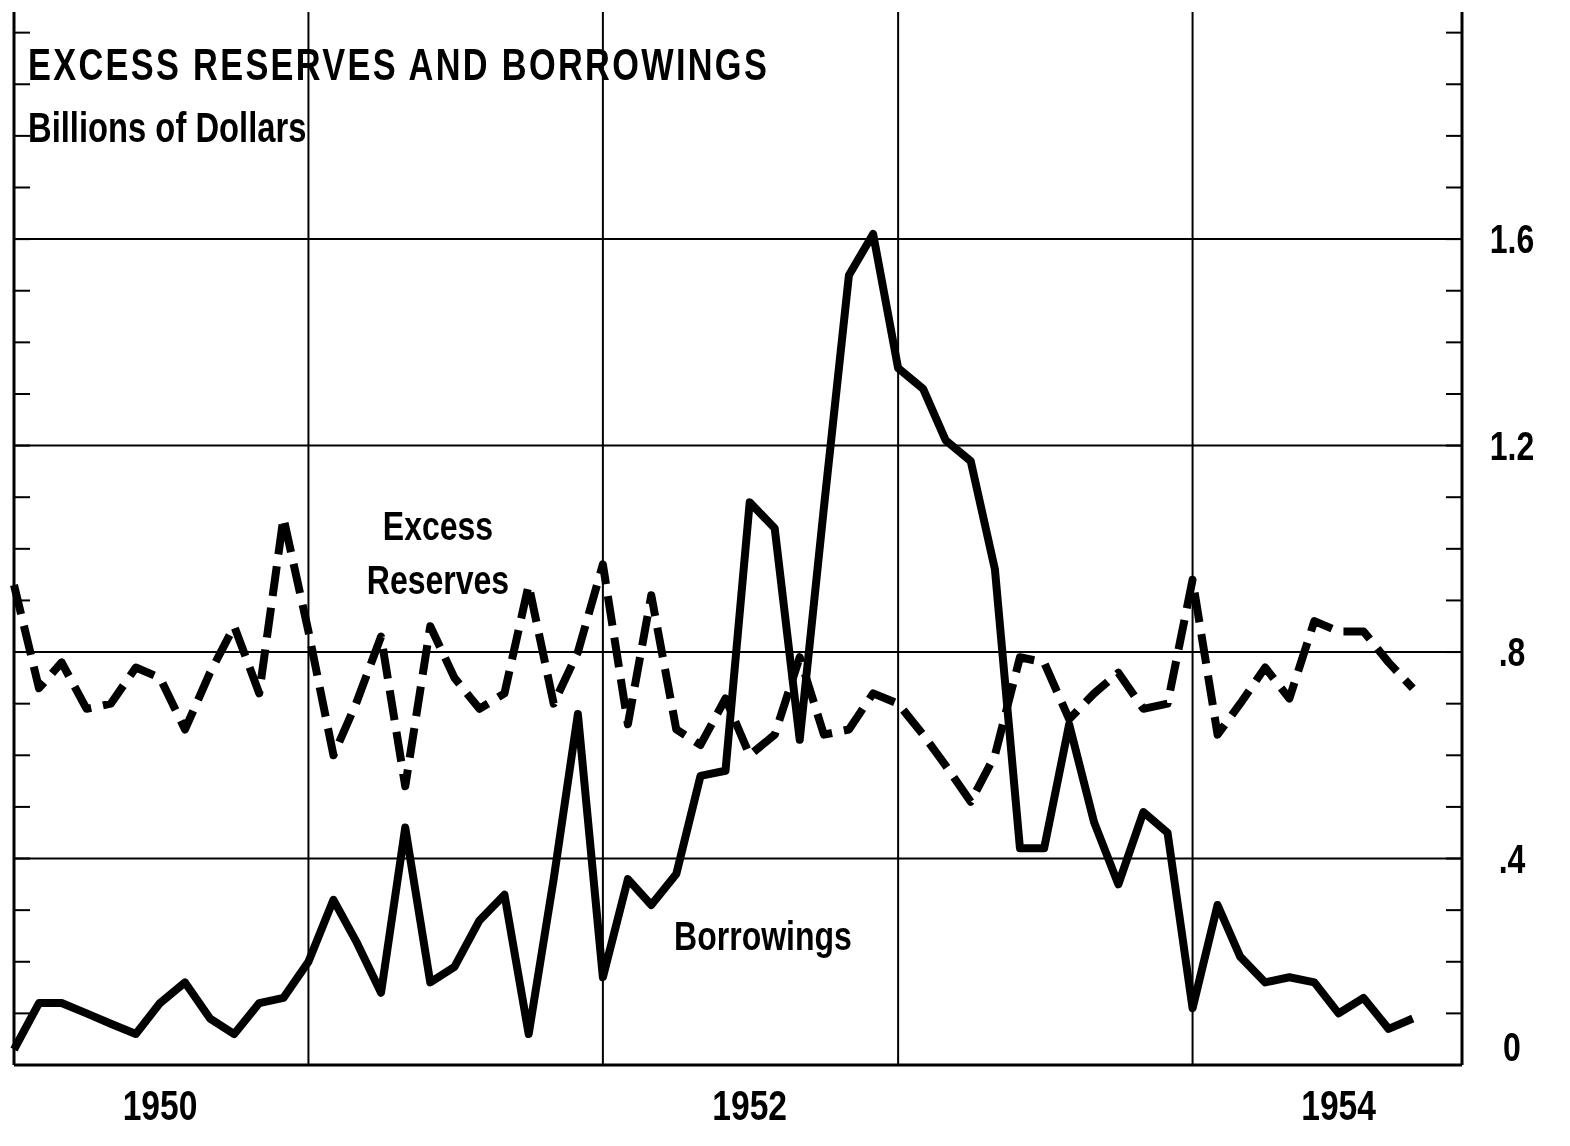 Image resolution: width=1570 pixels, height=1146 pixels. What do you see at coordinates (1512, 652) in the screenshot?
I see `y-tick-label: .8` at bounding box center [1512, 652].